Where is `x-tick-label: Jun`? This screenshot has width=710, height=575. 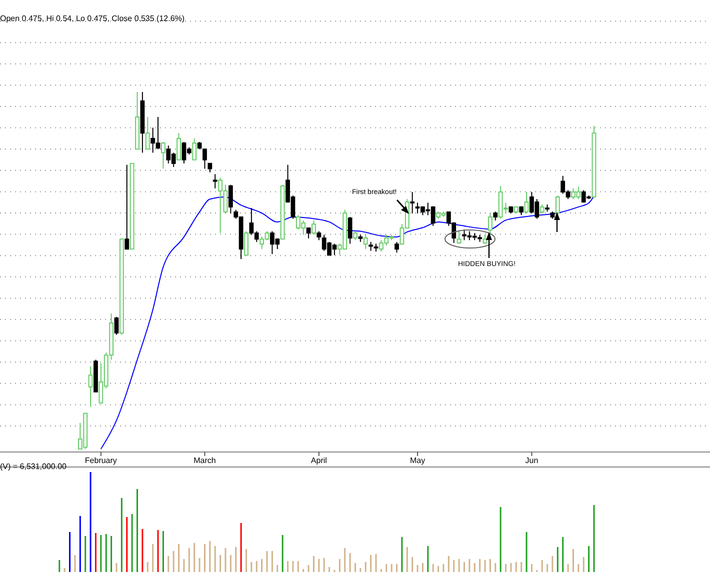
x-tick-label: Jun is located at coordinates (531, 460).